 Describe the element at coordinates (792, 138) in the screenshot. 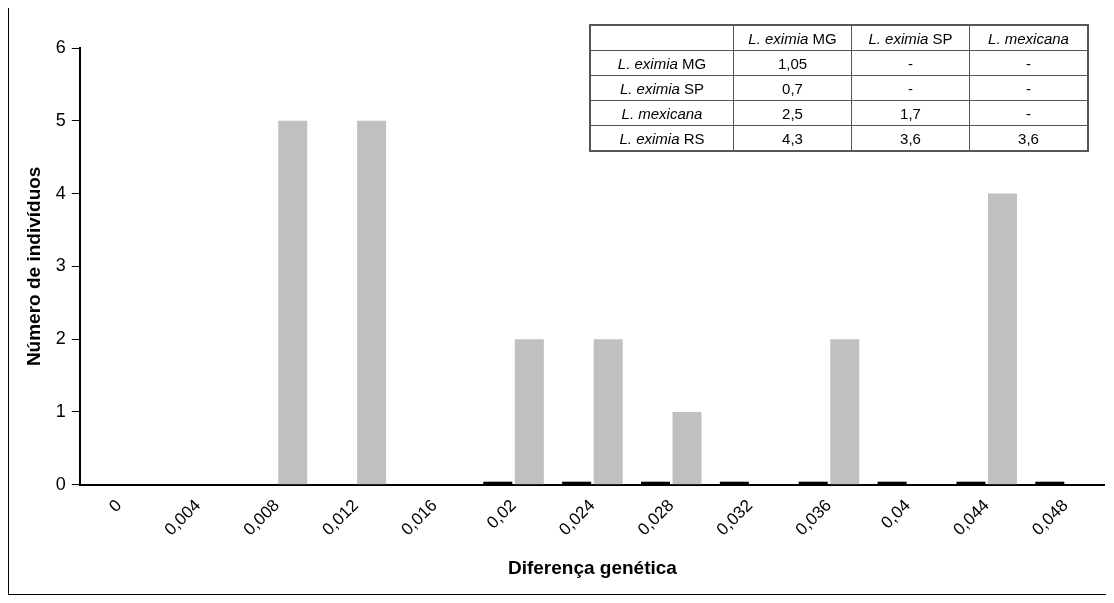

I see `annotation: 4,3` at that location.